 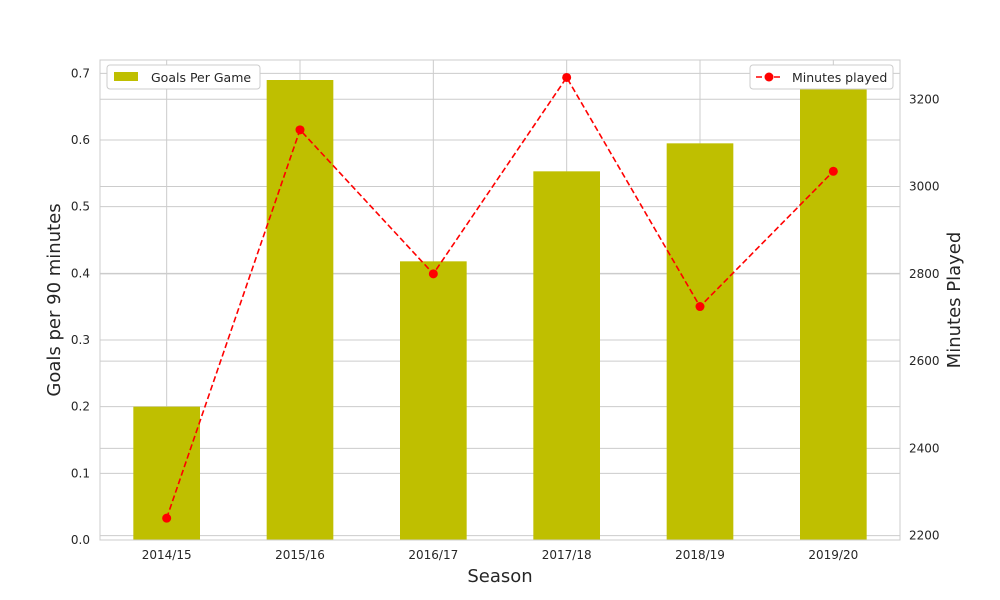 I want to click on x-tick-label: 2015/16, so click(x=300, y=555).